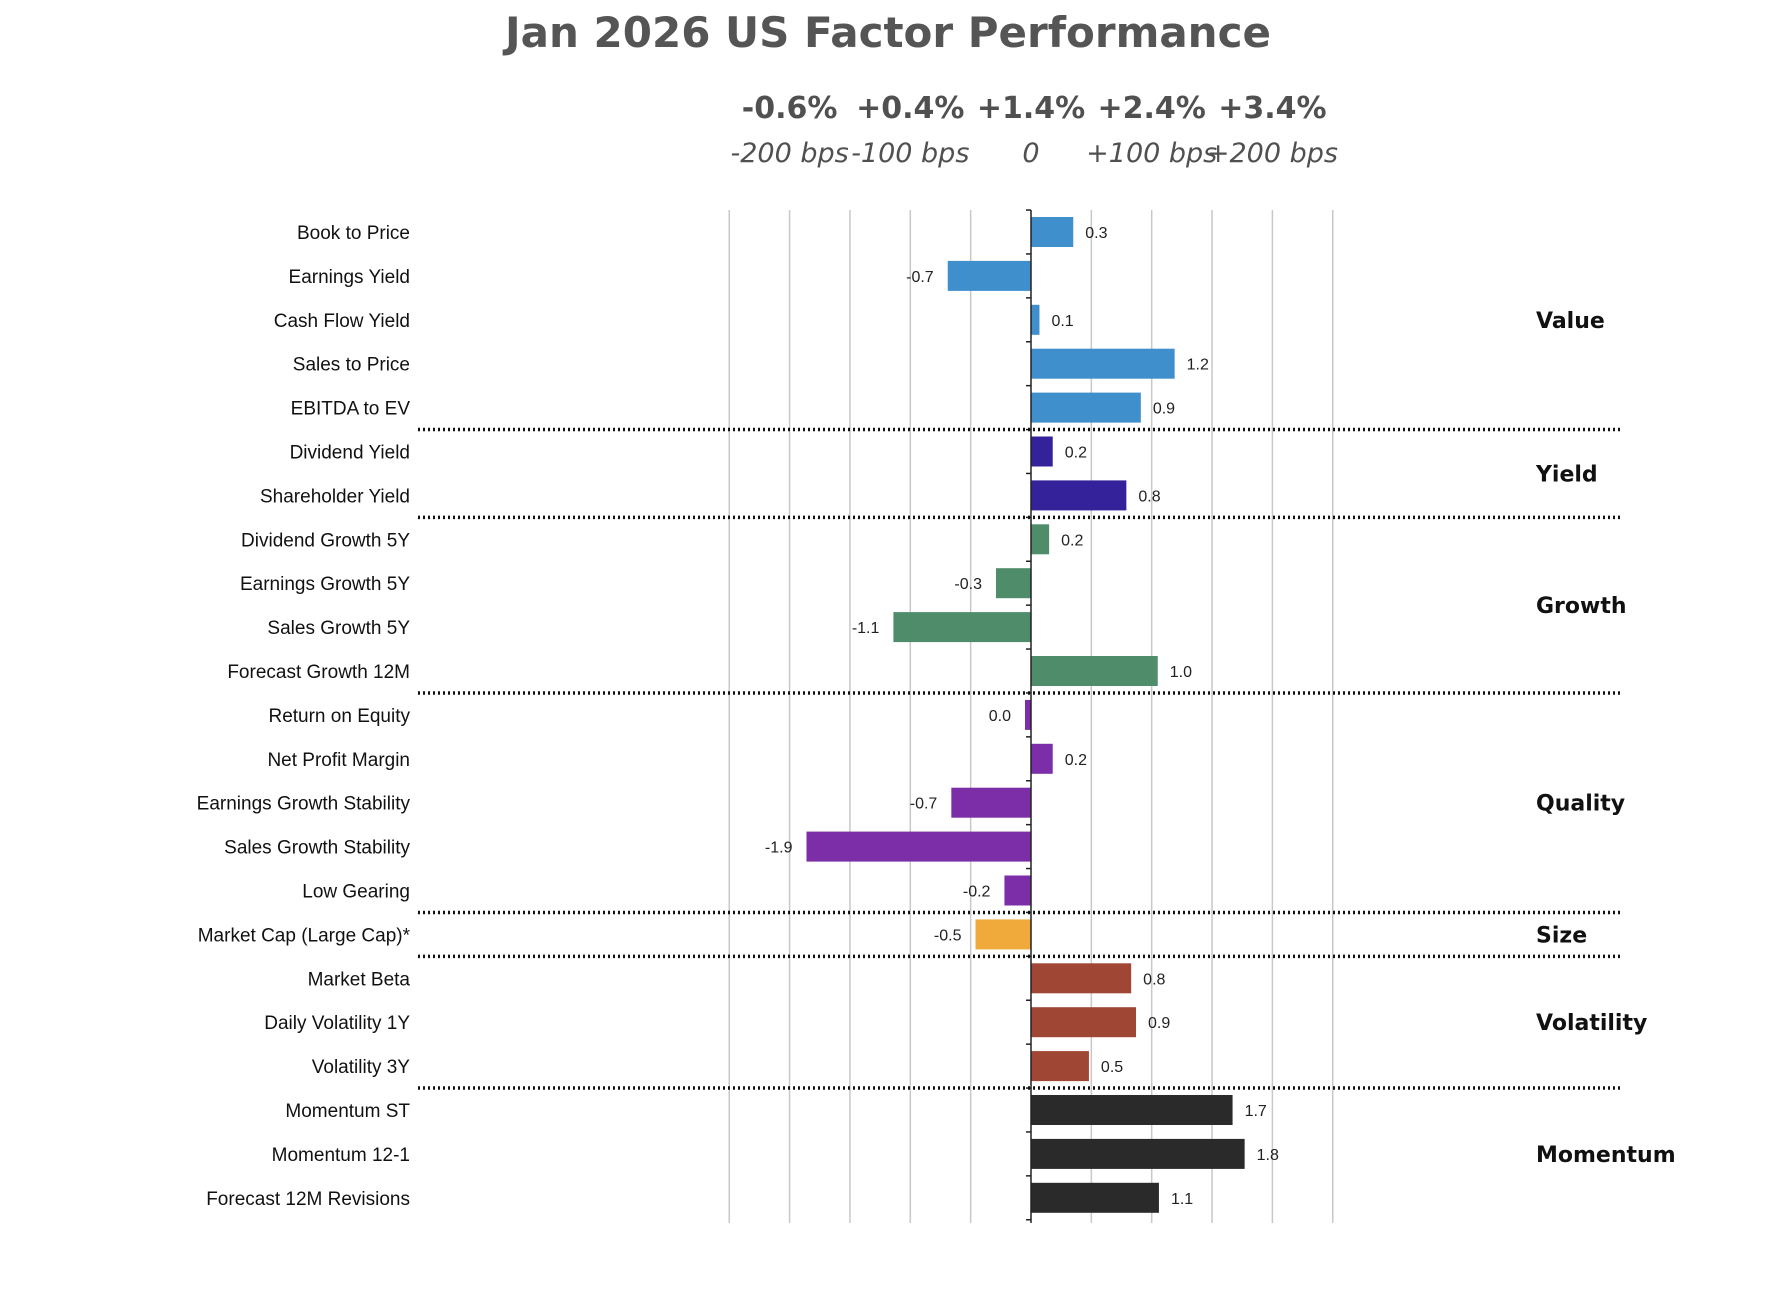 Image resolution: width=1776 pixels, height=1308 pixels. I want to click on factor-label: EBITDA to EV, so click(351, 409).